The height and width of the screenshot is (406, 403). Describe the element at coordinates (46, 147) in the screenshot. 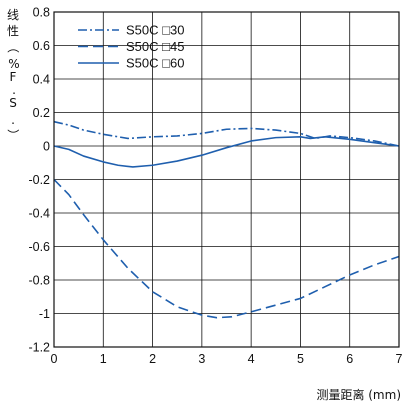

I see `y-tick-label: 0` at that location.